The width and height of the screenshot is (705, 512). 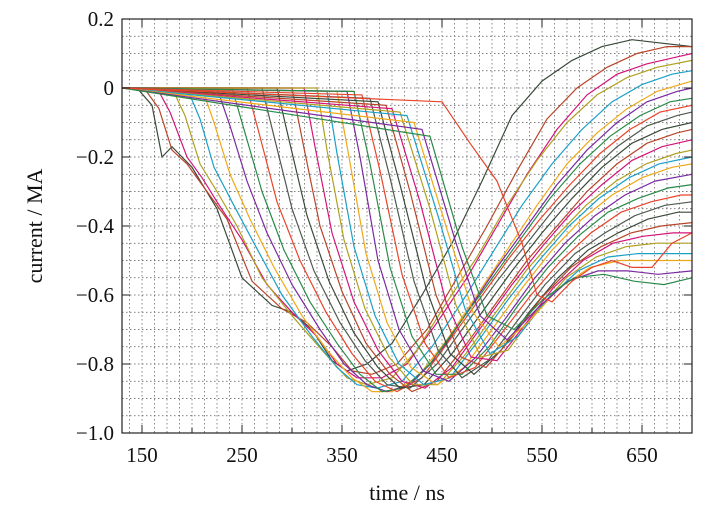 What do you see at coordinates (642, 455) in the screenshot?
I see `x-tick-label: 650` at bounding box center [642, 455].